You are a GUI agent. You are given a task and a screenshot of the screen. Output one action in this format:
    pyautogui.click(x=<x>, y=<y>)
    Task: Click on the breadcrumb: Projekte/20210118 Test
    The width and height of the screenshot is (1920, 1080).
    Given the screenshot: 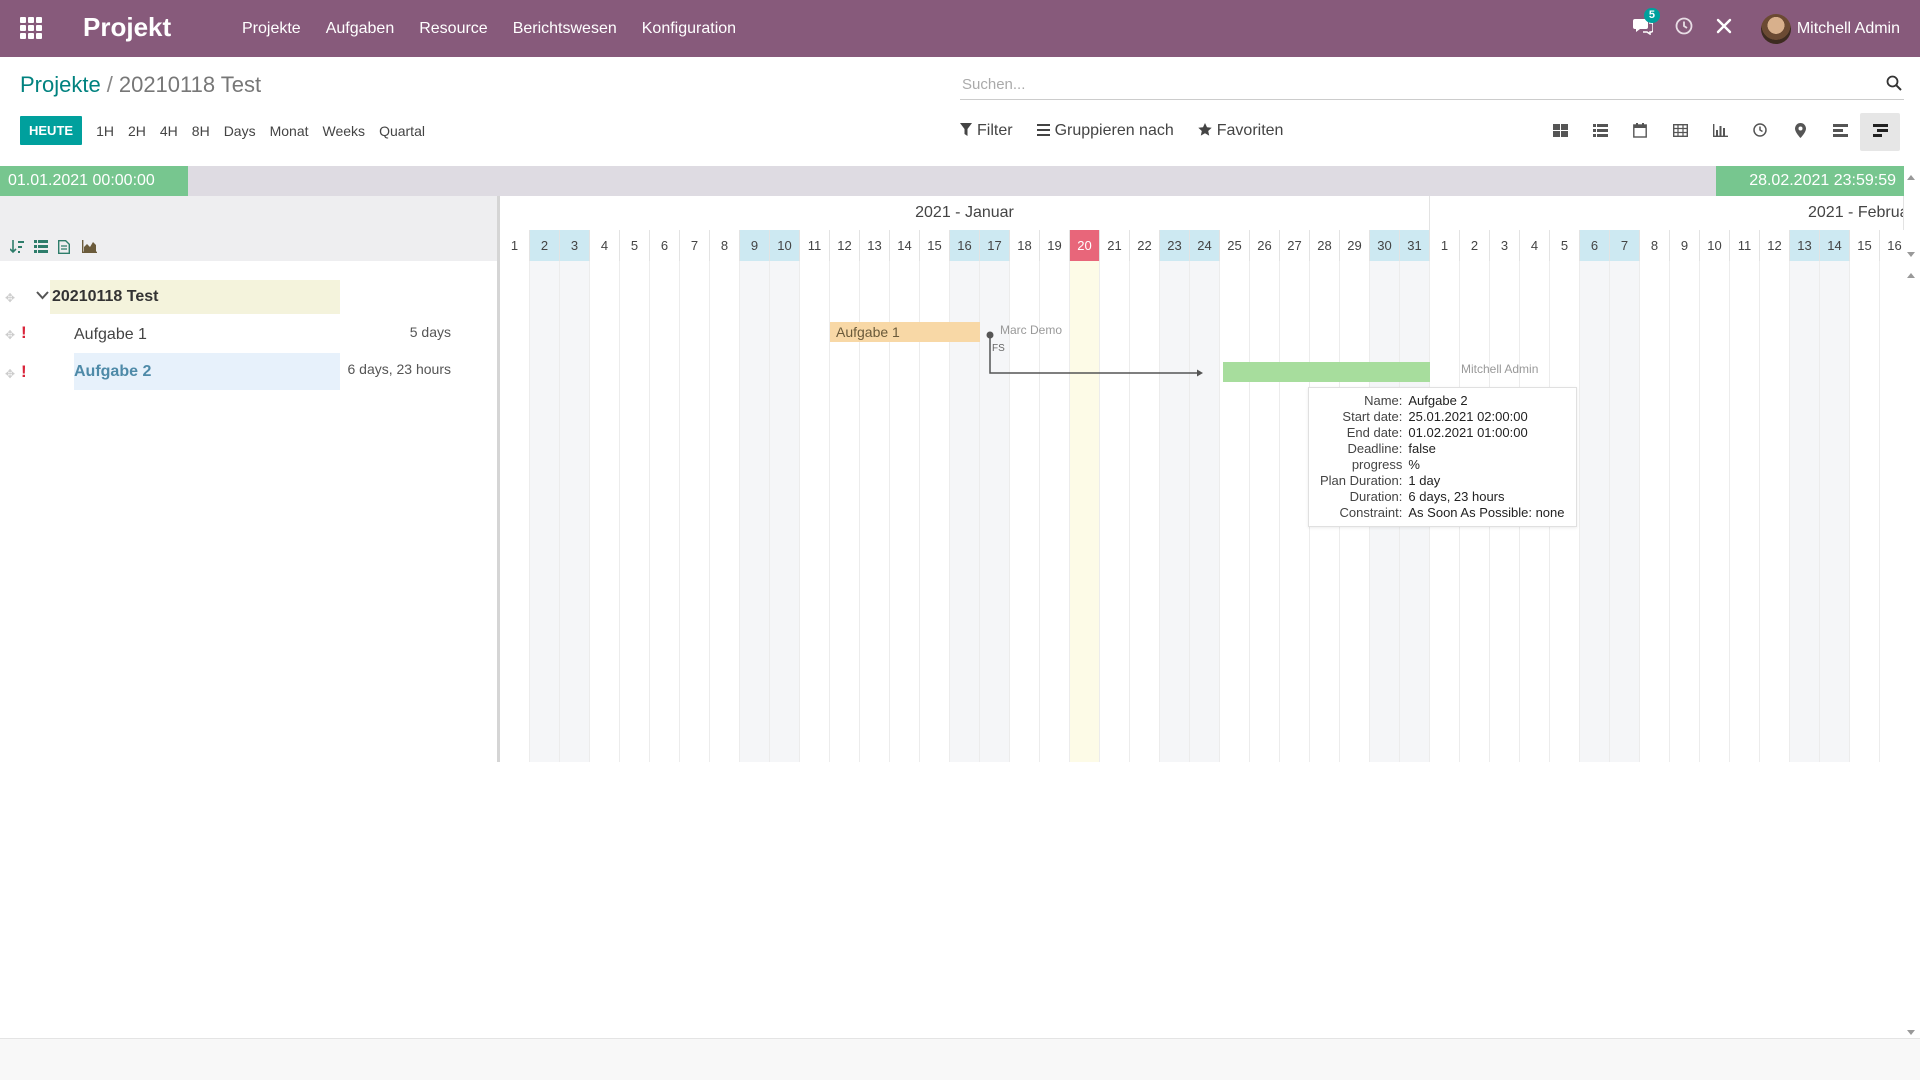 What is the action you would take?
    pyautogui.click(x=140, y=85)
    